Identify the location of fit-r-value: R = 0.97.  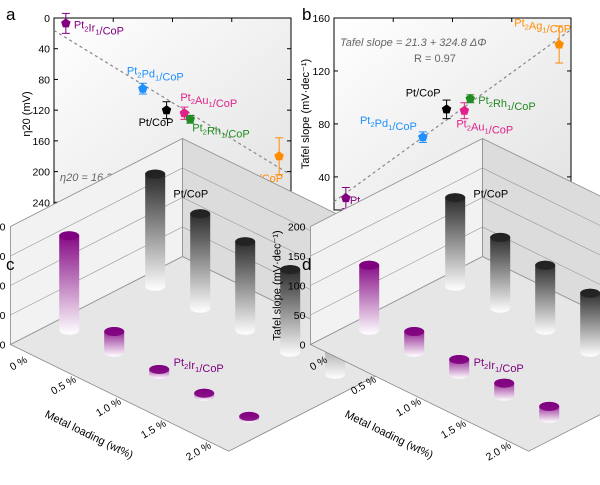
(435, 59).